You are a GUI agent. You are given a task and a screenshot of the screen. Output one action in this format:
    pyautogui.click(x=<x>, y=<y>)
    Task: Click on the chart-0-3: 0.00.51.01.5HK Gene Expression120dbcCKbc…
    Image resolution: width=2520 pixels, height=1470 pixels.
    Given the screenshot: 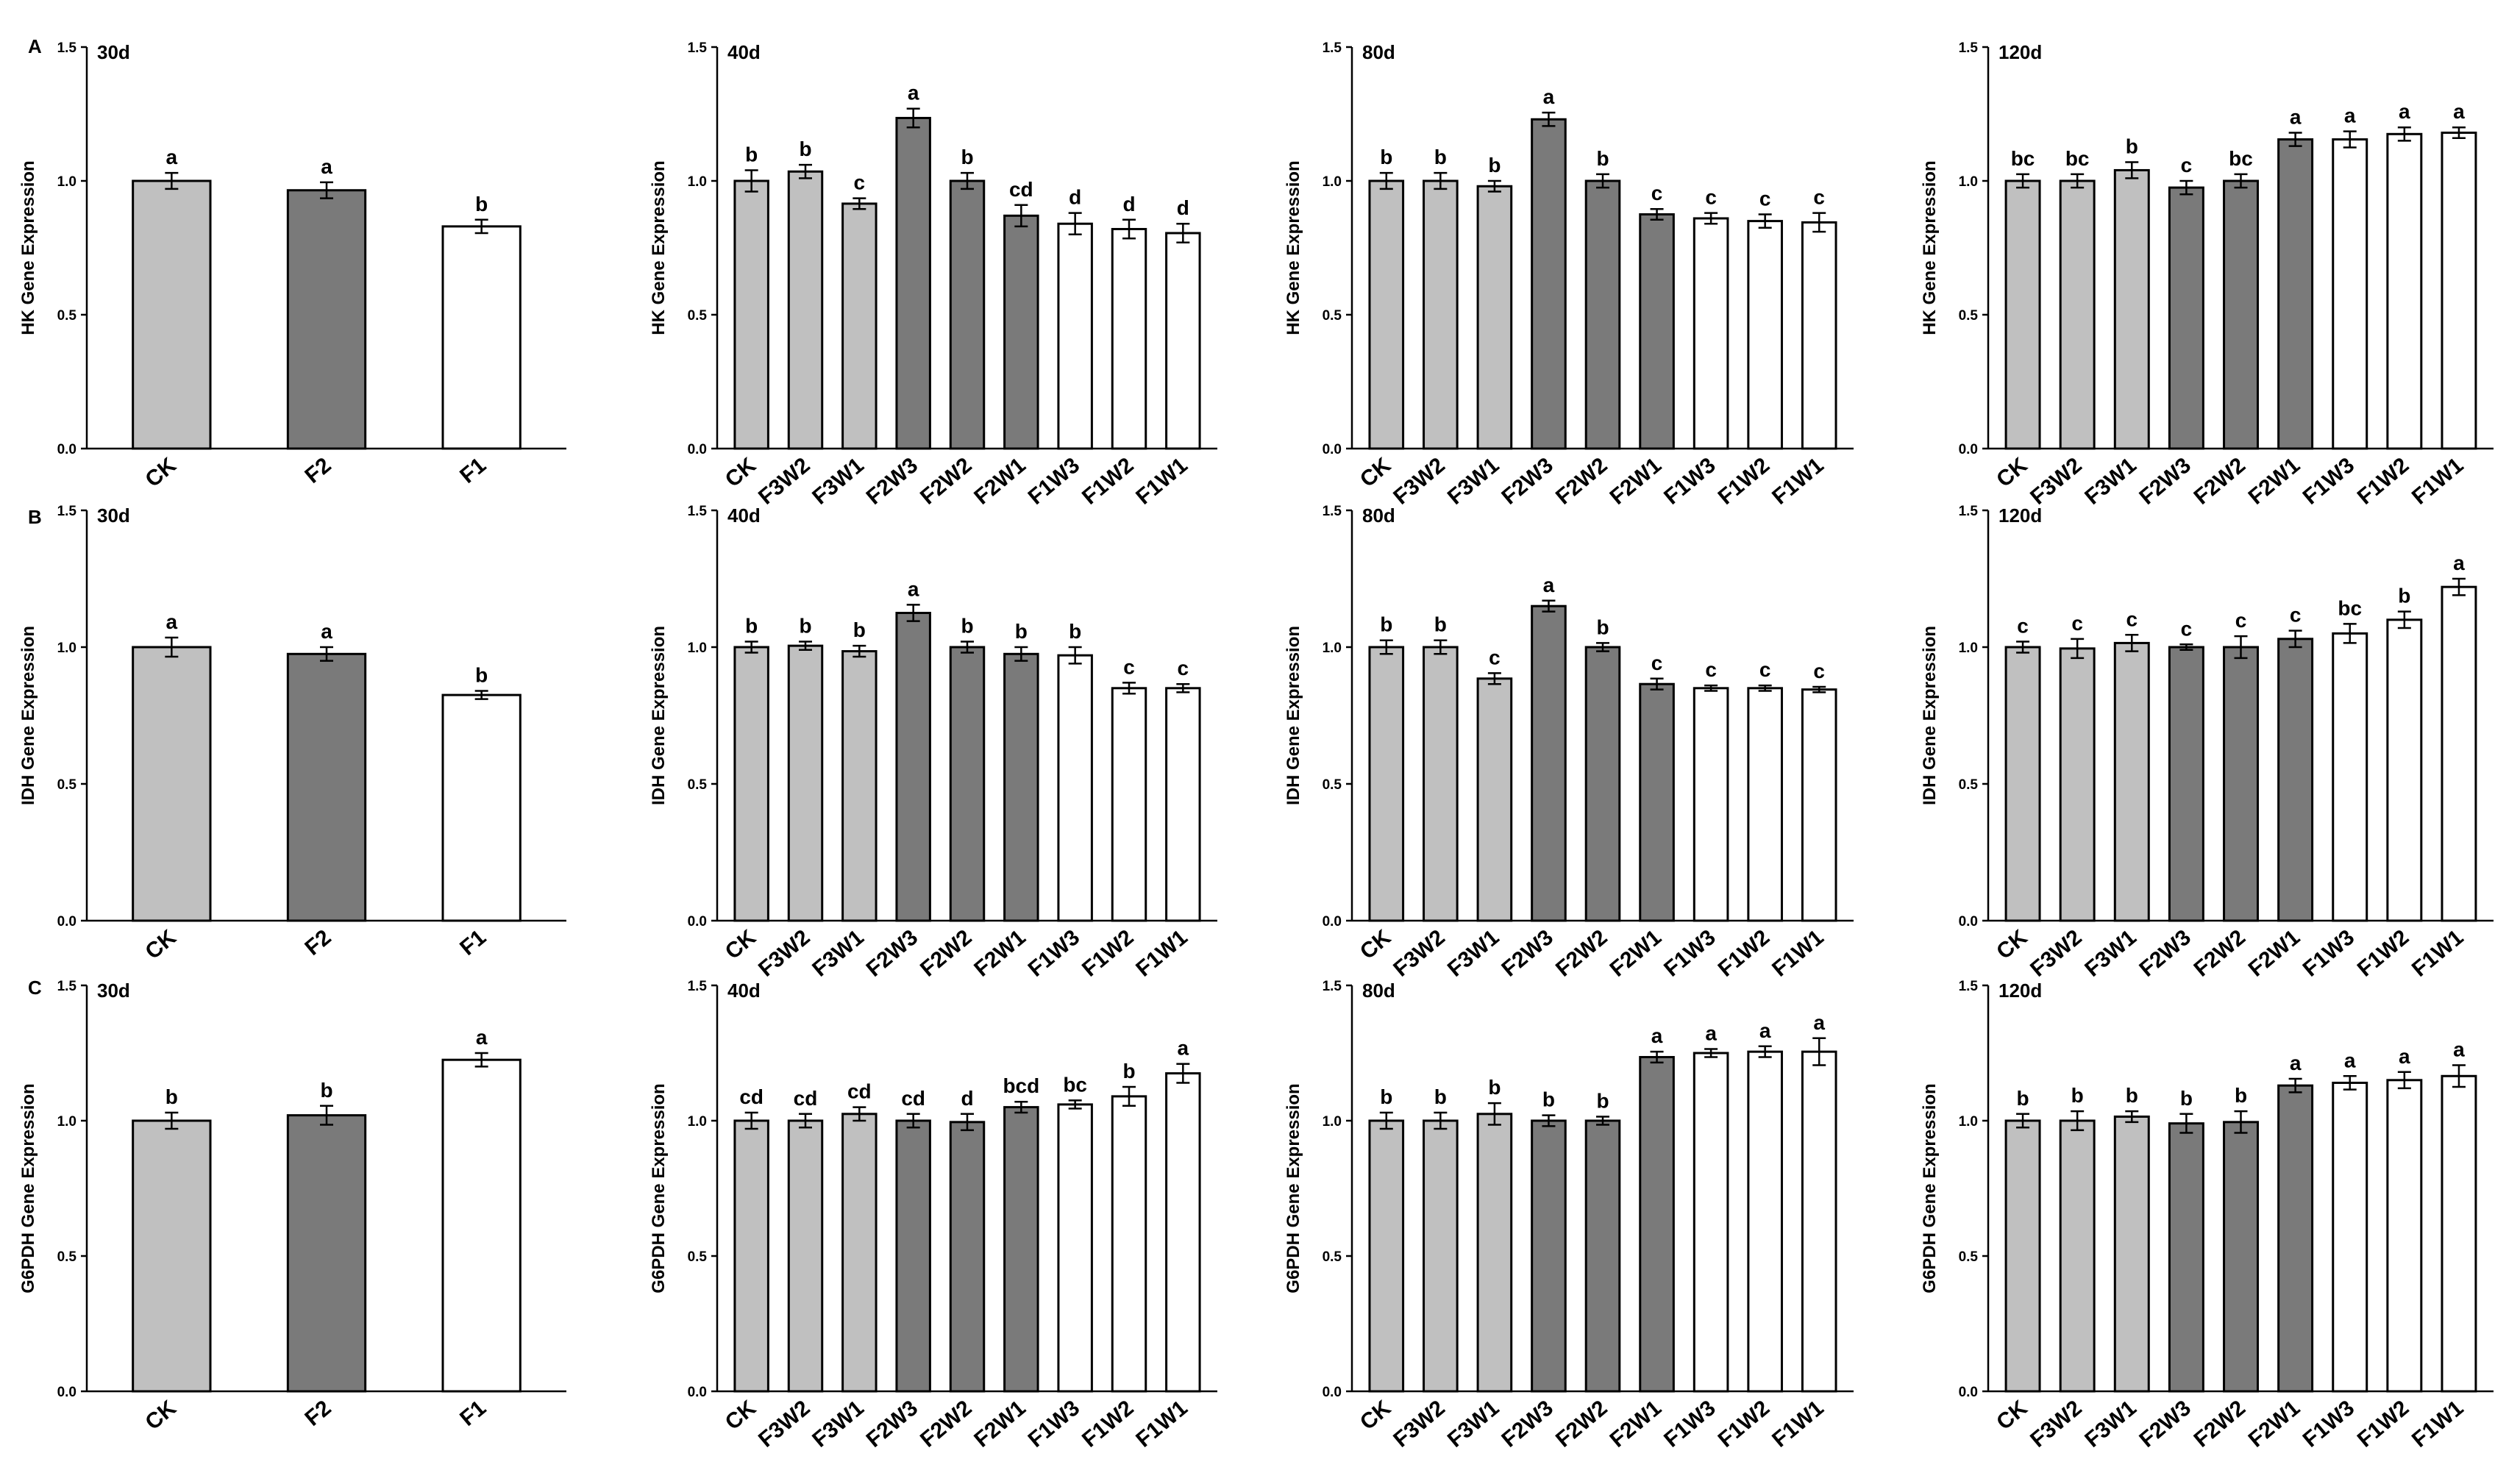 What is the action you would take?
    pyautogui.click(x=2207, y=275)
    